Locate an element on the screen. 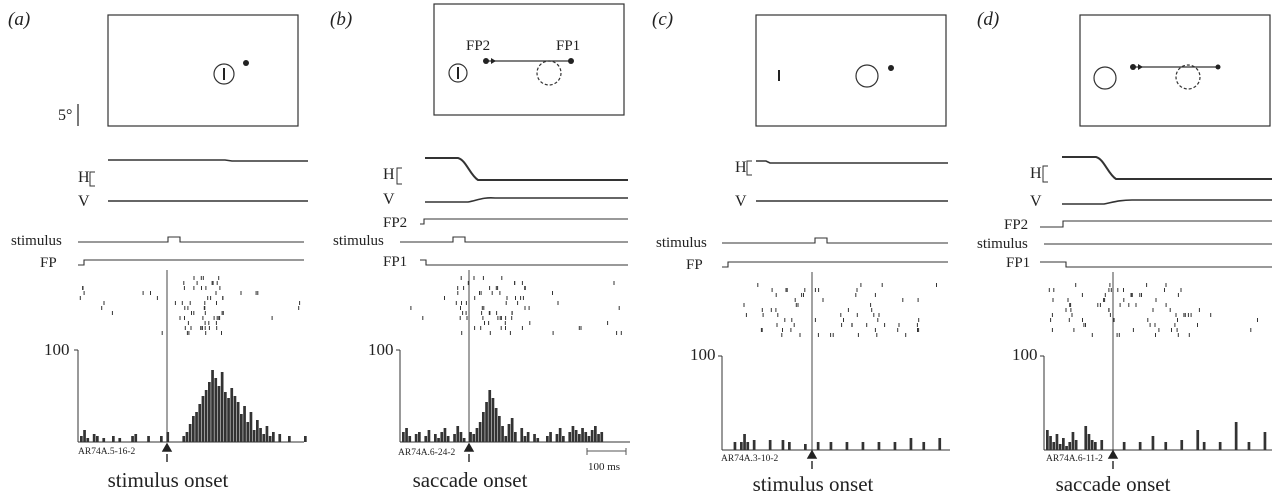 The image size is (1277, 495). fp-trace is located at coordinates (835, 264).